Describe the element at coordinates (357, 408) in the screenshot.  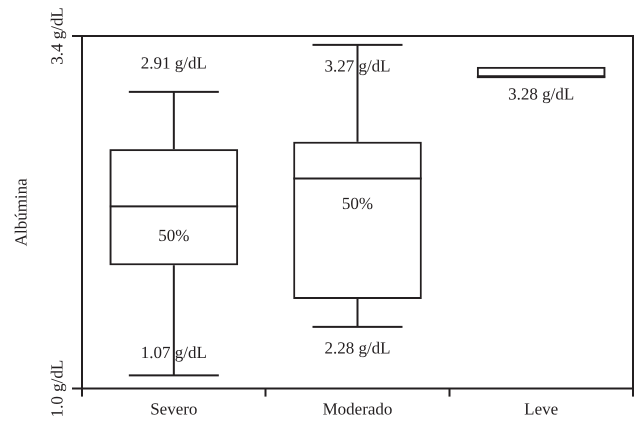
I see `x-tick-label: Moderado` at that location.